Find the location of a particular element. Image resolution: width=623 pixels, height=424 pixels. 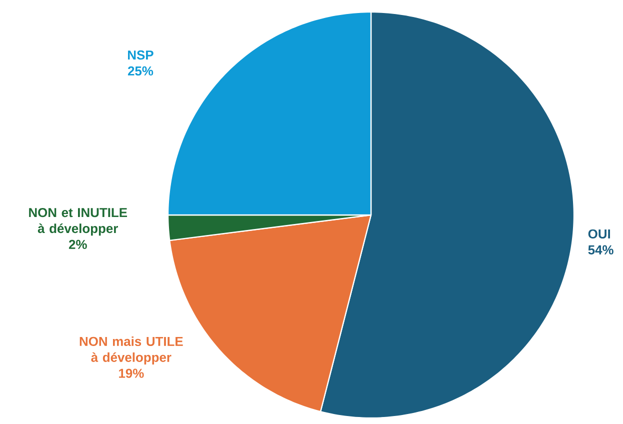

data-label: 54% is located at coordinates (601, 249).